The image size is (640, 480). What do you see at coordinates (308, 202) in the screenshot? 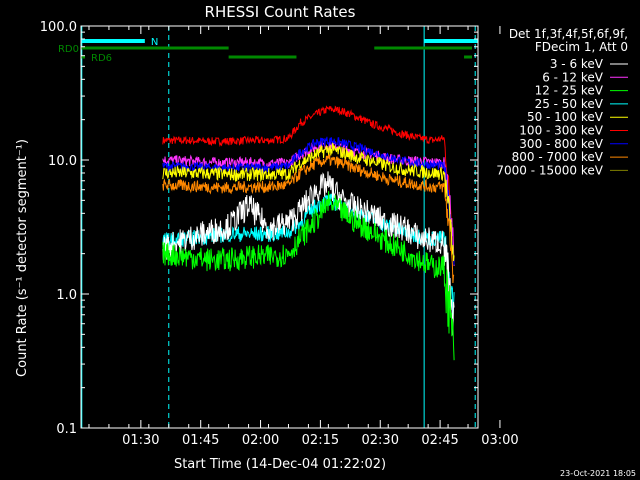
I see `series-line-50-100-kev` at bounding box center [308, 202].